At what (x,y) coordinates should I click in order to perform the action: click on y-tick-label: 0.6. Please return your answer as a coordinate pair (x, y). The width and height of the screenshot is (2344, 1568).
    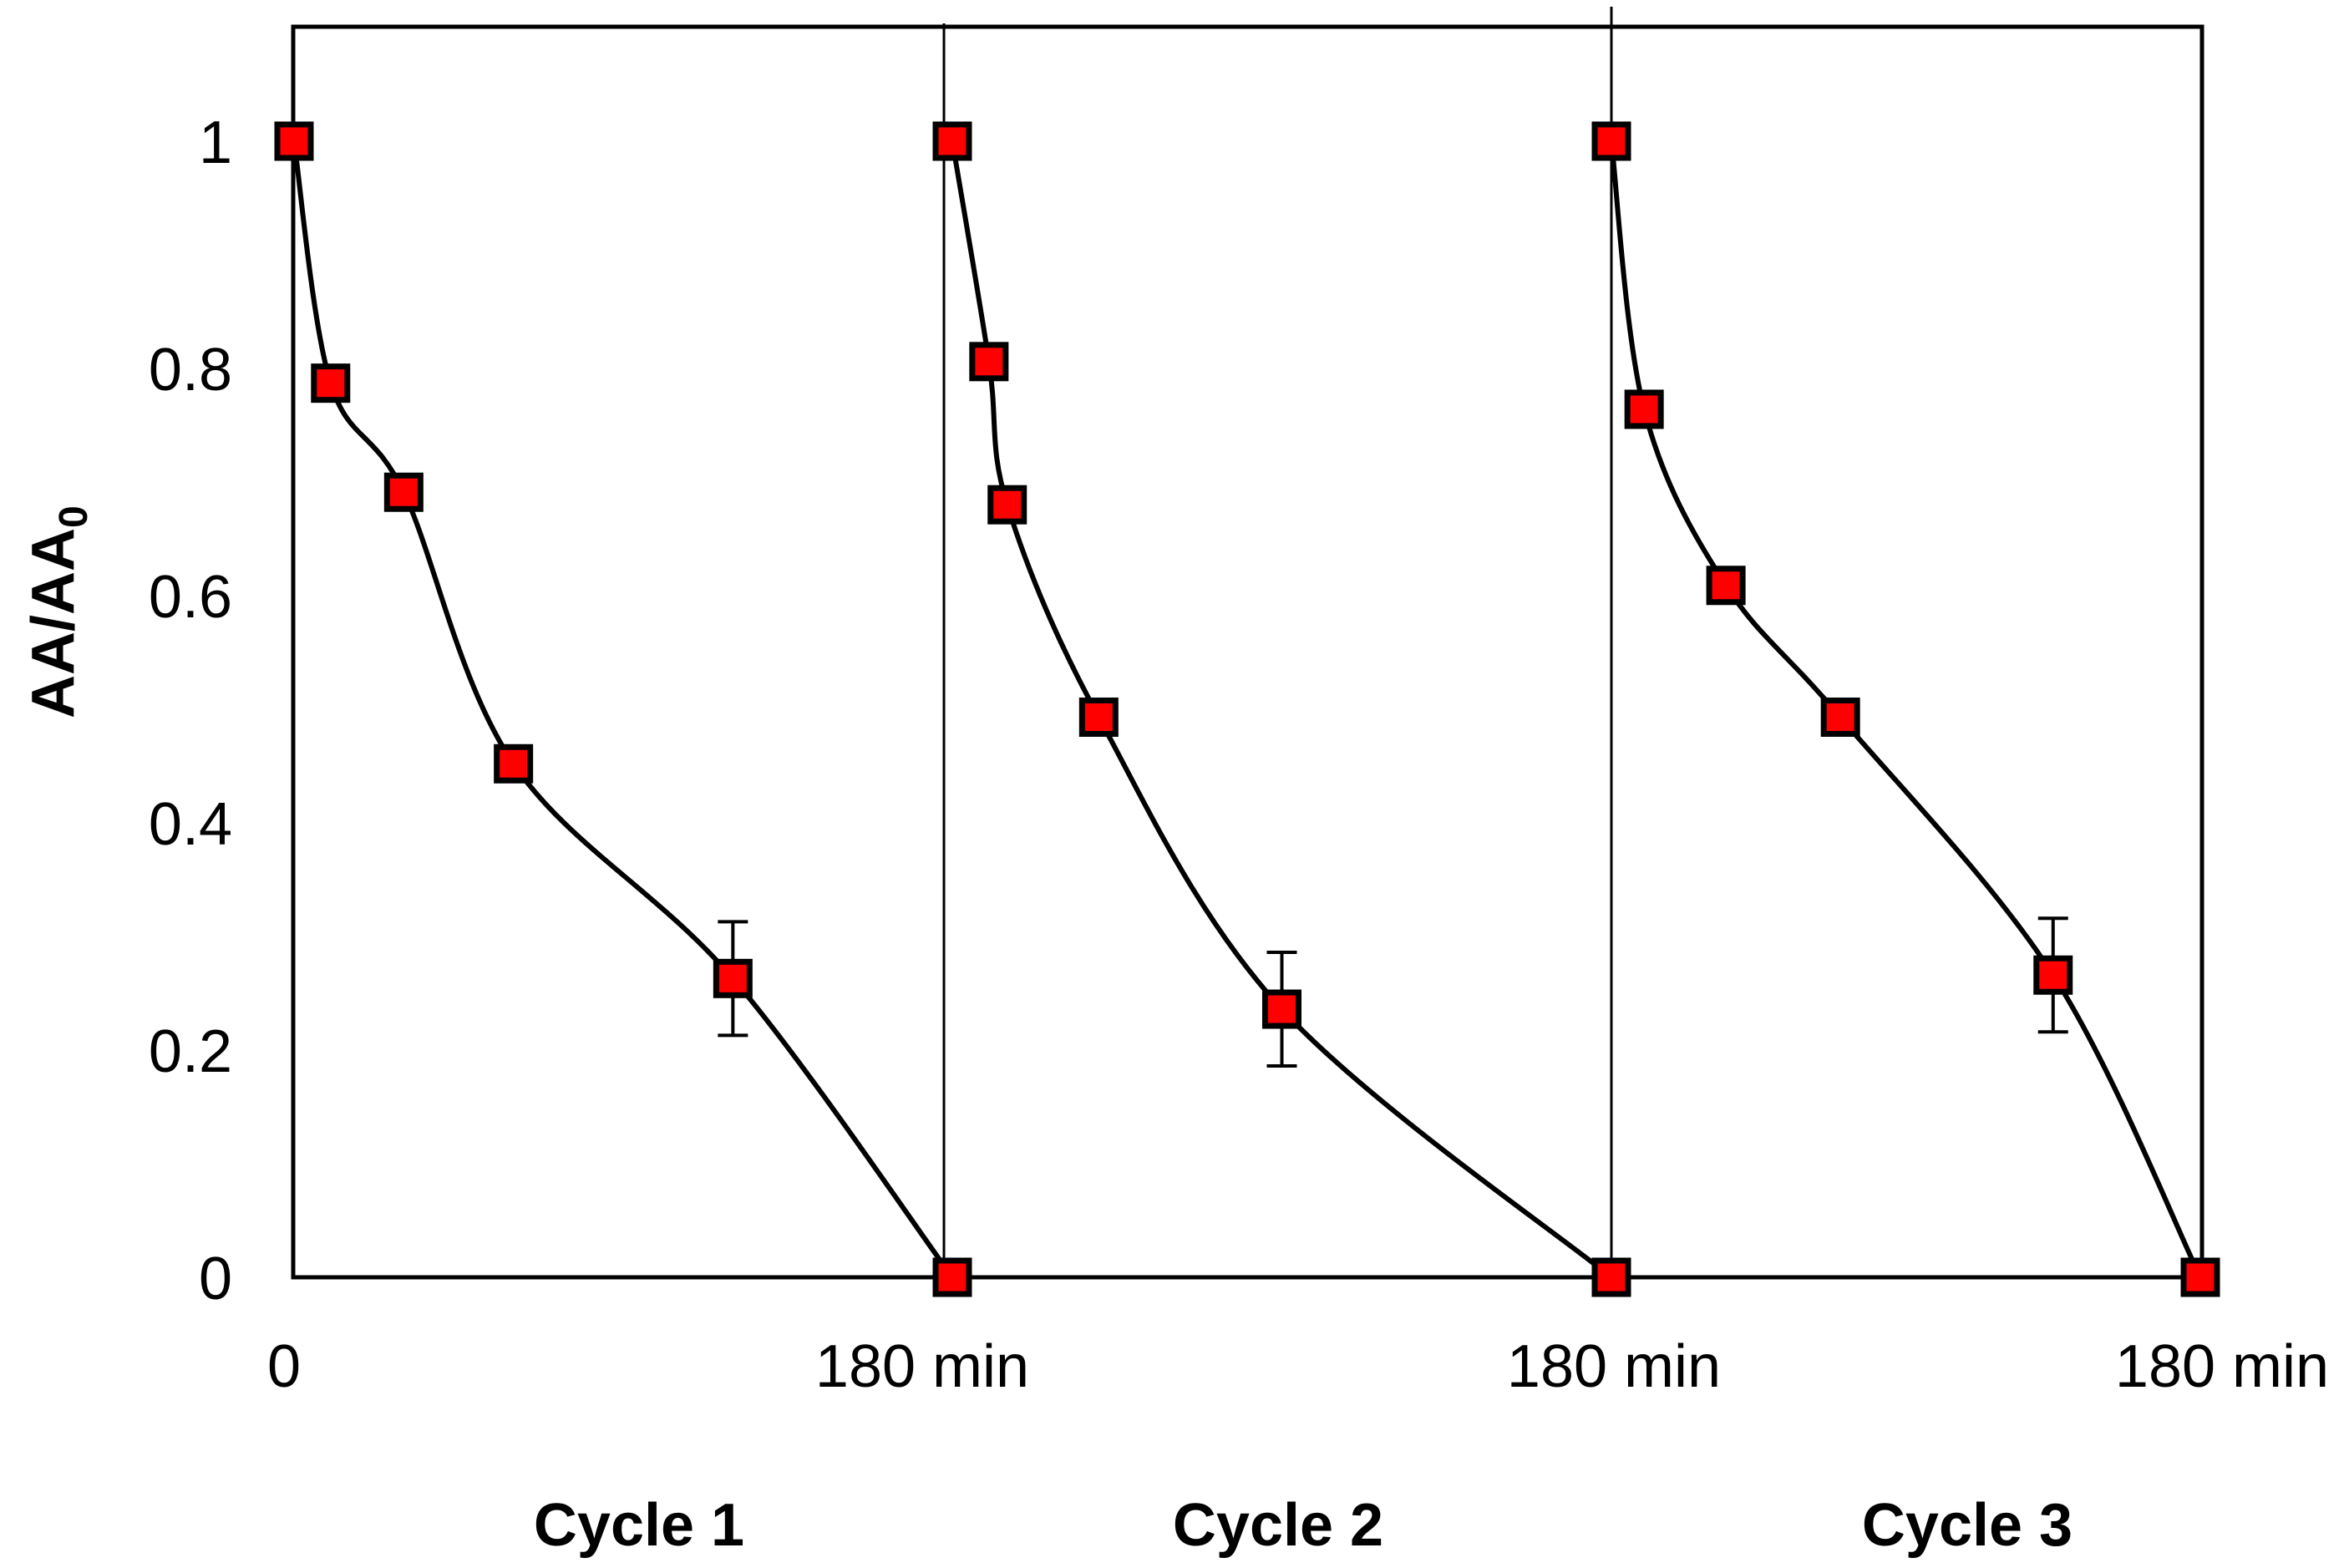
    Looking at the image, I should click on (190, 597).